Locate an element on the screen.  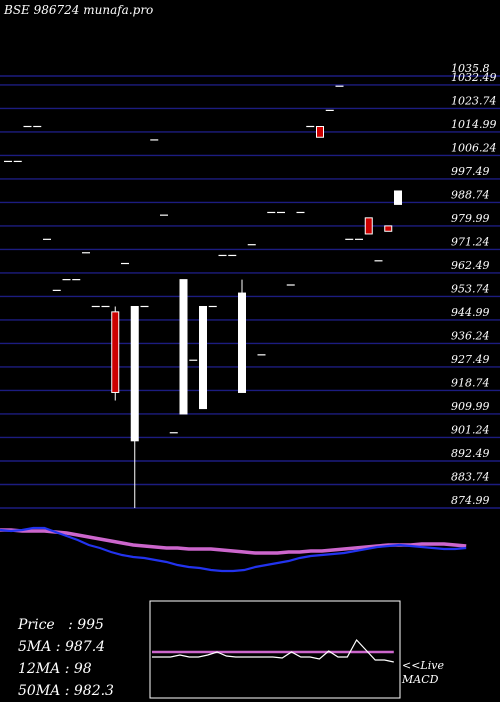
live-indicator: <<Live is located at coordinates (423, 665).